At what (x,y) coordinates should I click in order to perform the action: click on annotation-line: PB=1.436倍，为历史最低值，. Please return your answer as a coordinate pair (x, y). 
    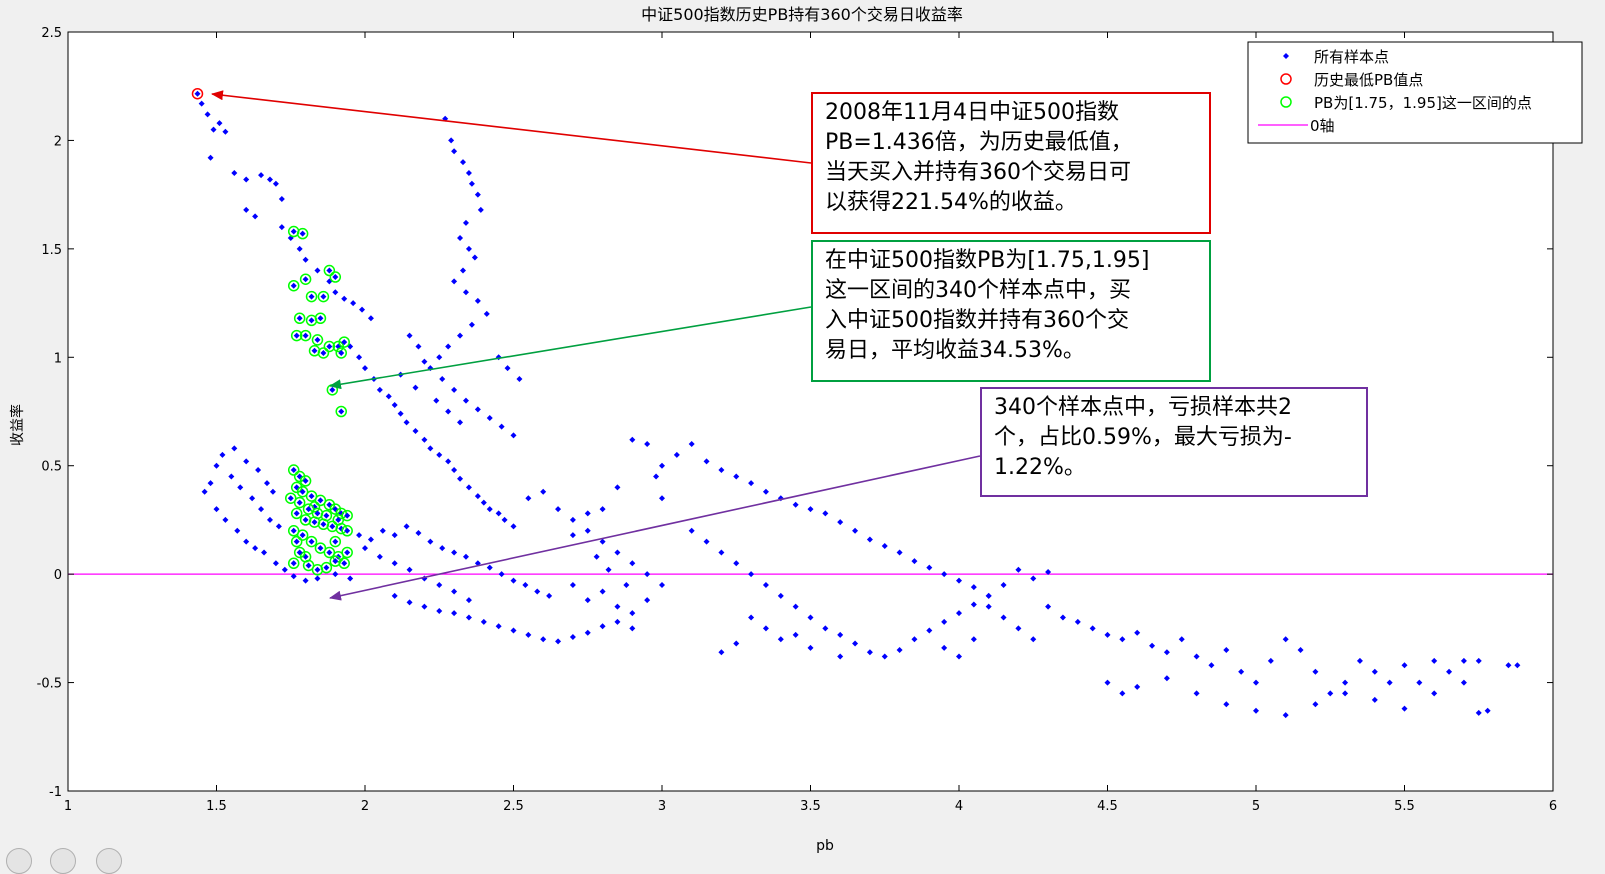
    Looking at the image, I should click on (979, 142).